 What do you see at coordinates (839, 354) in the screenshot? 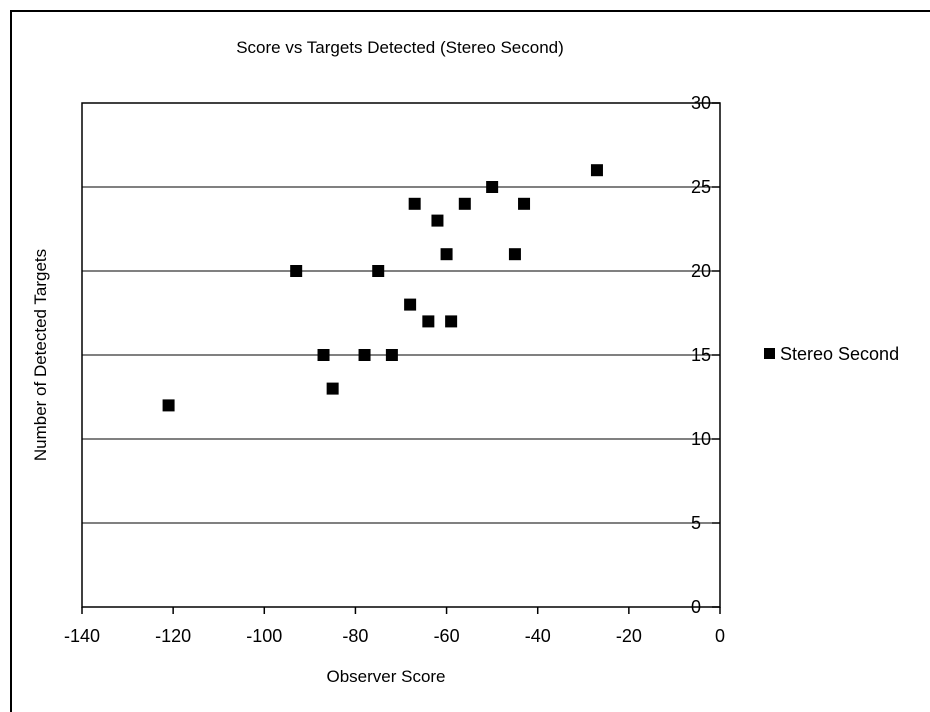
I see `legend-label: Stereo Second` at bounding box center [839, 354].